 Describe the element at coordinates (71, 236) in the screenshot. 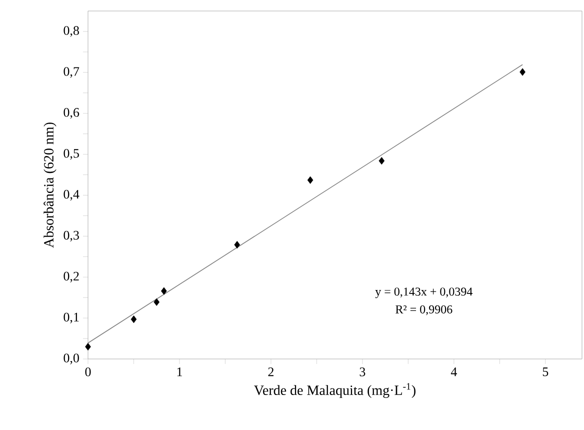

I see `y-tick-label: 0,3` at that location.